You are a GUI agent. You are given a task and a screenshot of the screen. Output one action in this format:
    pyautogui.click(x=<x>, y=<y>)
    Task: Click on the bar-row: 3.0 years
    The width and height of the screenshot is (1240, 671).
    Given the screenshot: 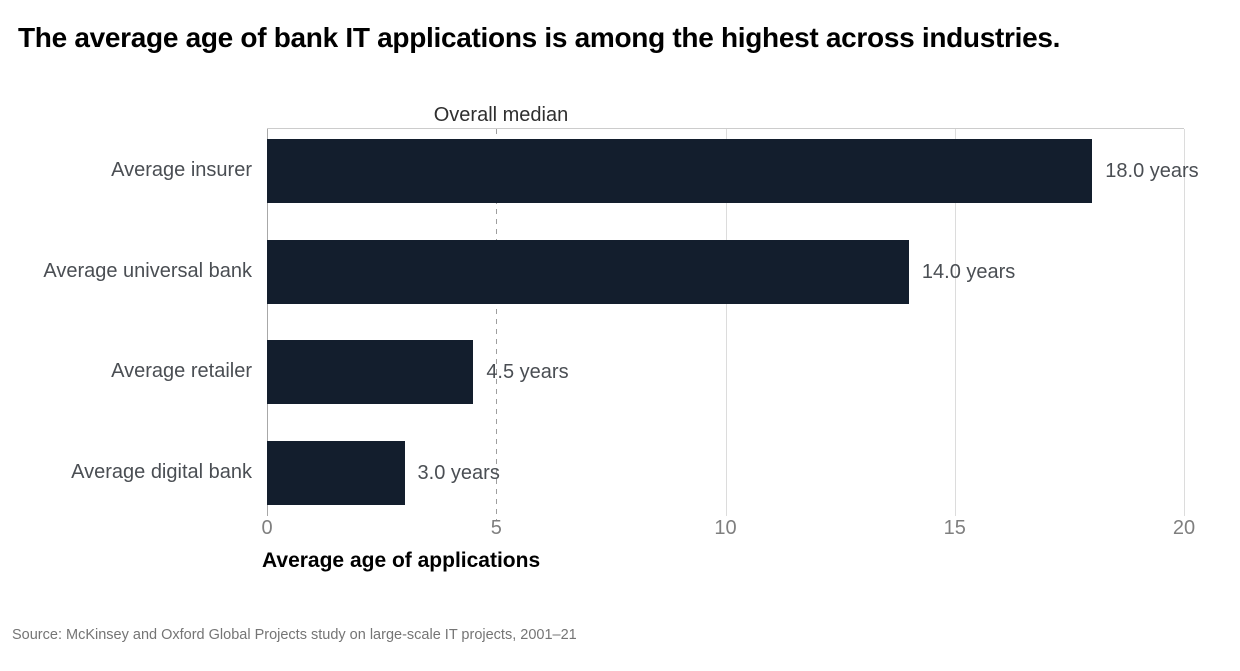 What is the action you would take?
    pyautogui.click(x=725, y=473)
    